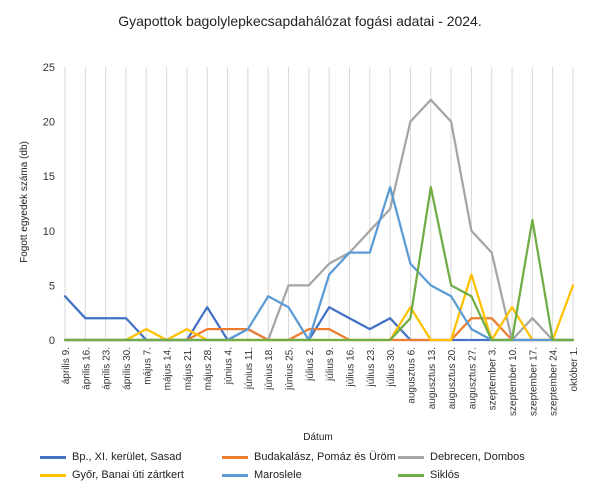 Image resolution: width=600 pixels, height=493 pixels. What do you see at coordinates (452, 378) in the screenshot?
I see `x-tick-label: augusztus 20.` at bounding box center [452, 378].